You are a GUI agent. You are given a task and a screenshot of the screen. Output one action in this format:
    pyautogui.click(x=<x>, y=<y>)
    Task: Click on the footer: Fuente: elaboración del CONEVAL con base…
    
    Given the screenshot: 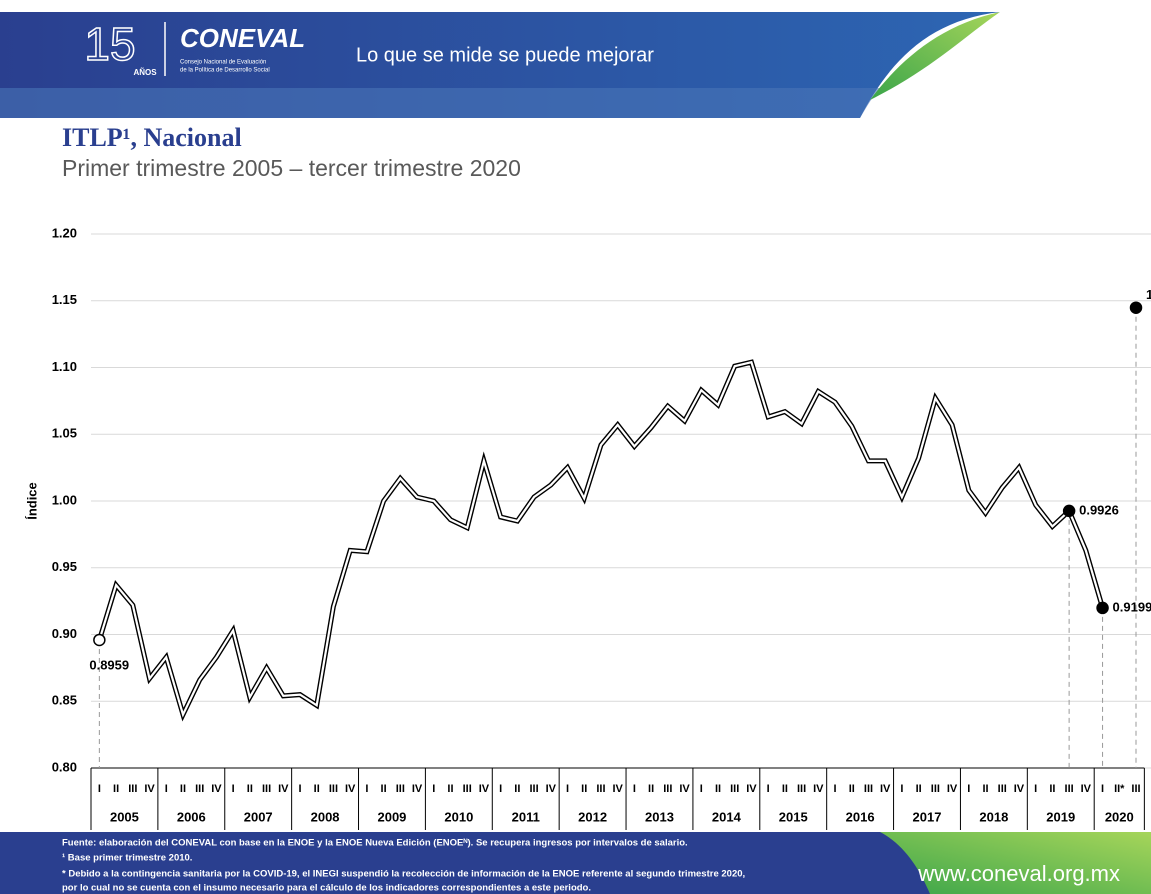 What is the action you would take?
    pyautogui.click(x=575, y=863)
    